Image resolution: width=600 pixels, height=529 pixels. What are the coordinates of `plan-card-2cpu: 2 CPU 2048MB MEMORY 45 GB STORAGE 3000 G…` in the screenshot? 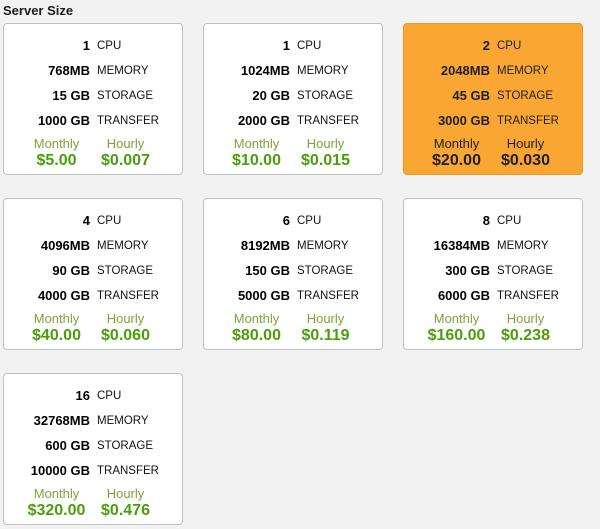 It's located at (493, 99).